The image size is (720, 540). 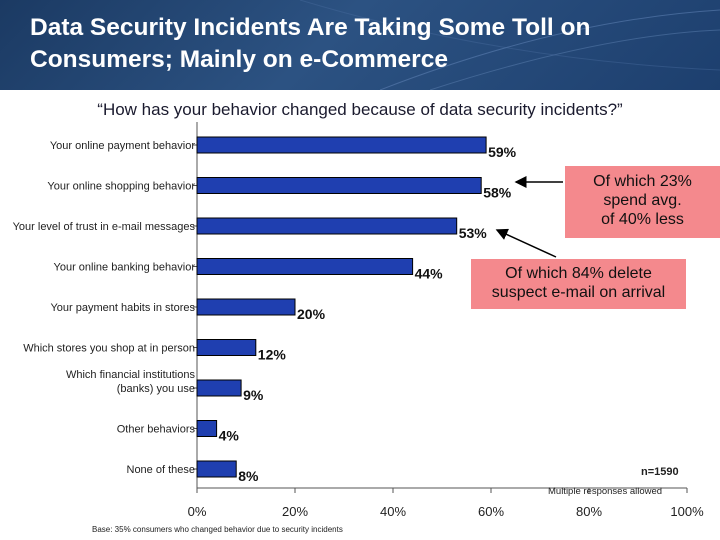 I want to click on bar-value-label: 12%, so click(x=272, y=355).